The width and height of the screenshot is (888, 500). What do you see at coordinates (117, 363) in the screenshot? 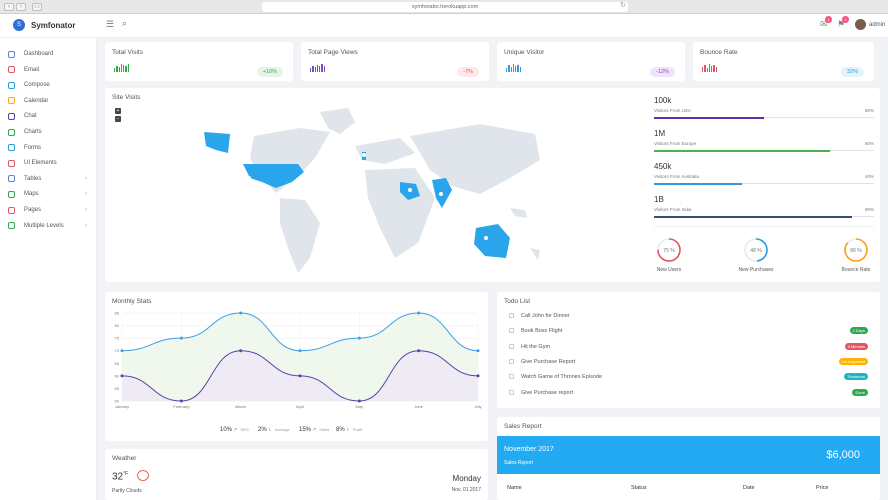
I see `y-tick-label: 65` at bounding box center [117, 363].